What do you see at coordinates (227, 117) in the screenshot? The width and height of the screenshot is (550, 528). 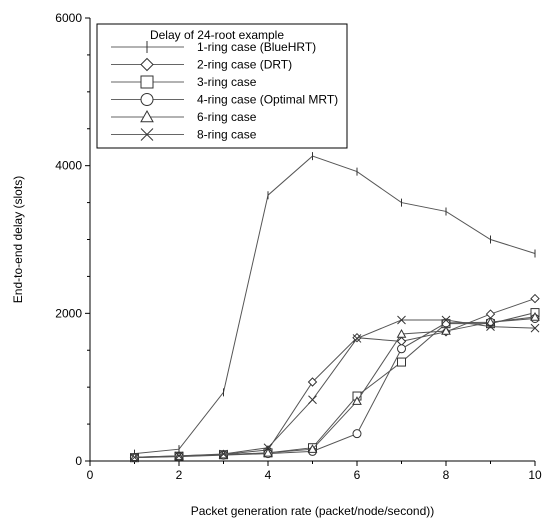 I see `legend-label: 6-ring case` at bounding box center [227, 117].